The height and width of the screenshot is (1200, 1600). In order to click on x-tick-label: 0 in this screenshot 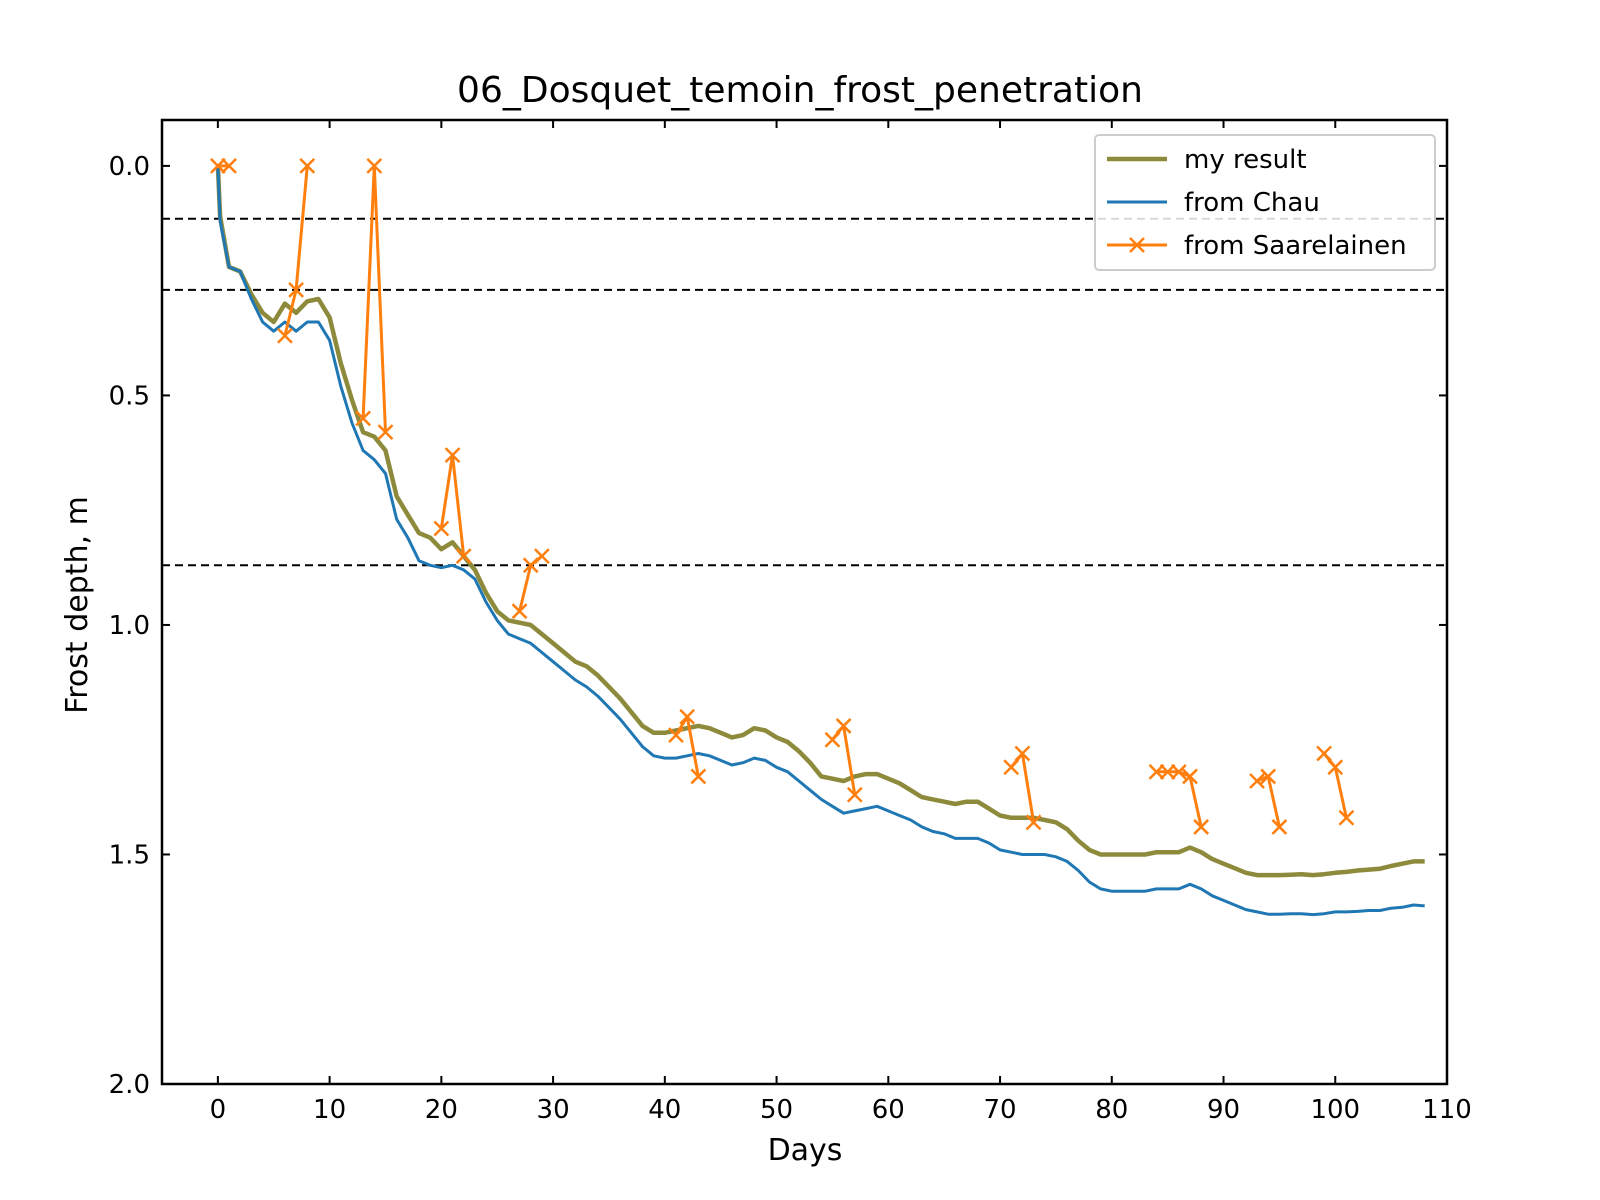, I will do `click(218, 1110)`.